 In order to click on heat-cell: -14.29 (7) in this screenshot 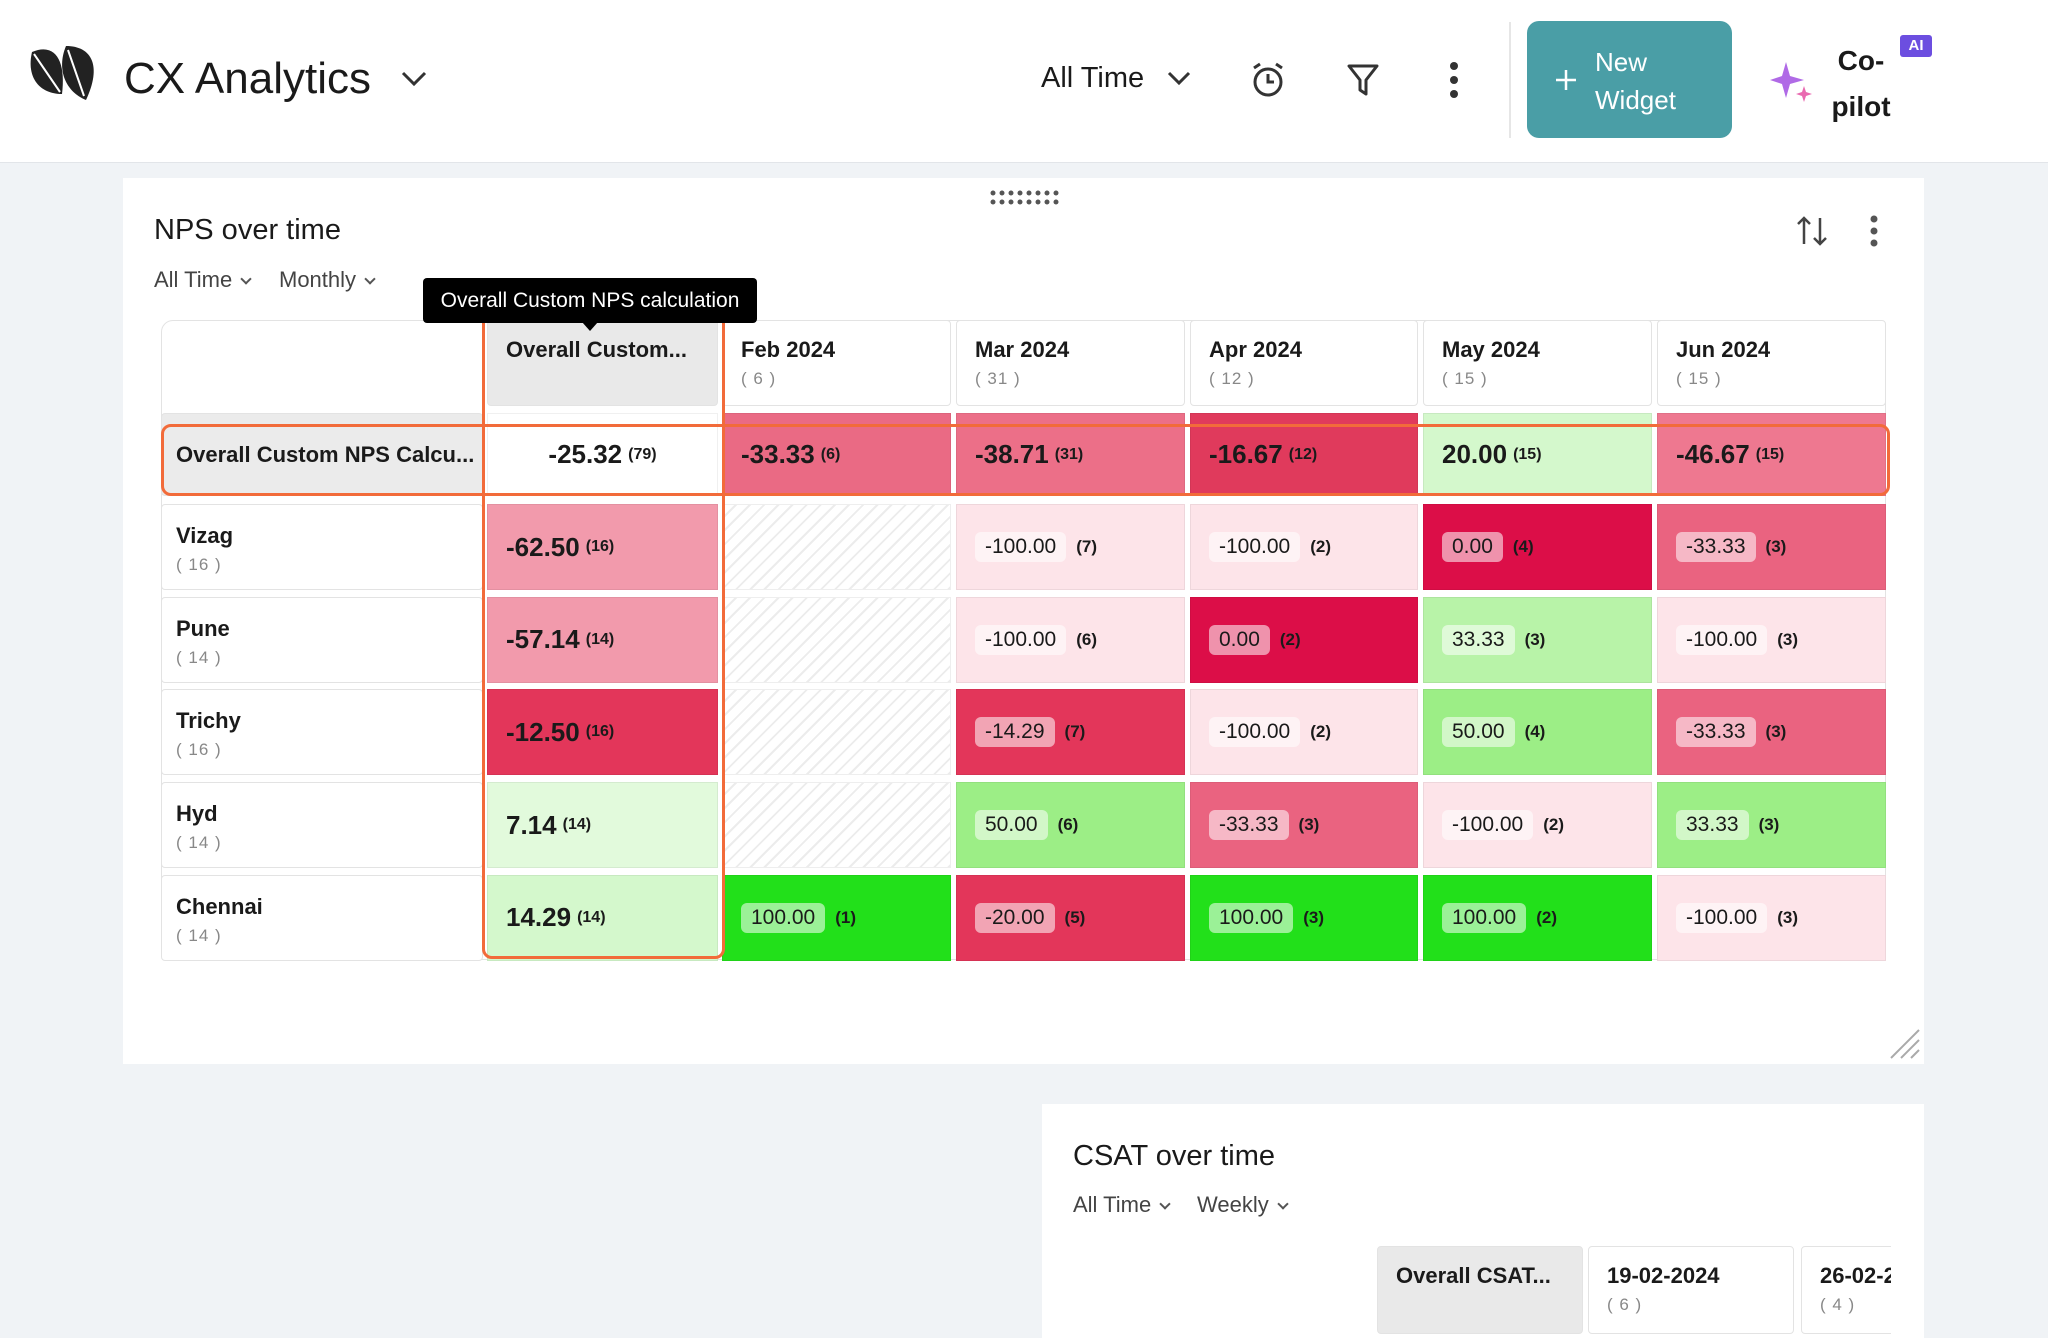, I will do `click(1070, 732)`.